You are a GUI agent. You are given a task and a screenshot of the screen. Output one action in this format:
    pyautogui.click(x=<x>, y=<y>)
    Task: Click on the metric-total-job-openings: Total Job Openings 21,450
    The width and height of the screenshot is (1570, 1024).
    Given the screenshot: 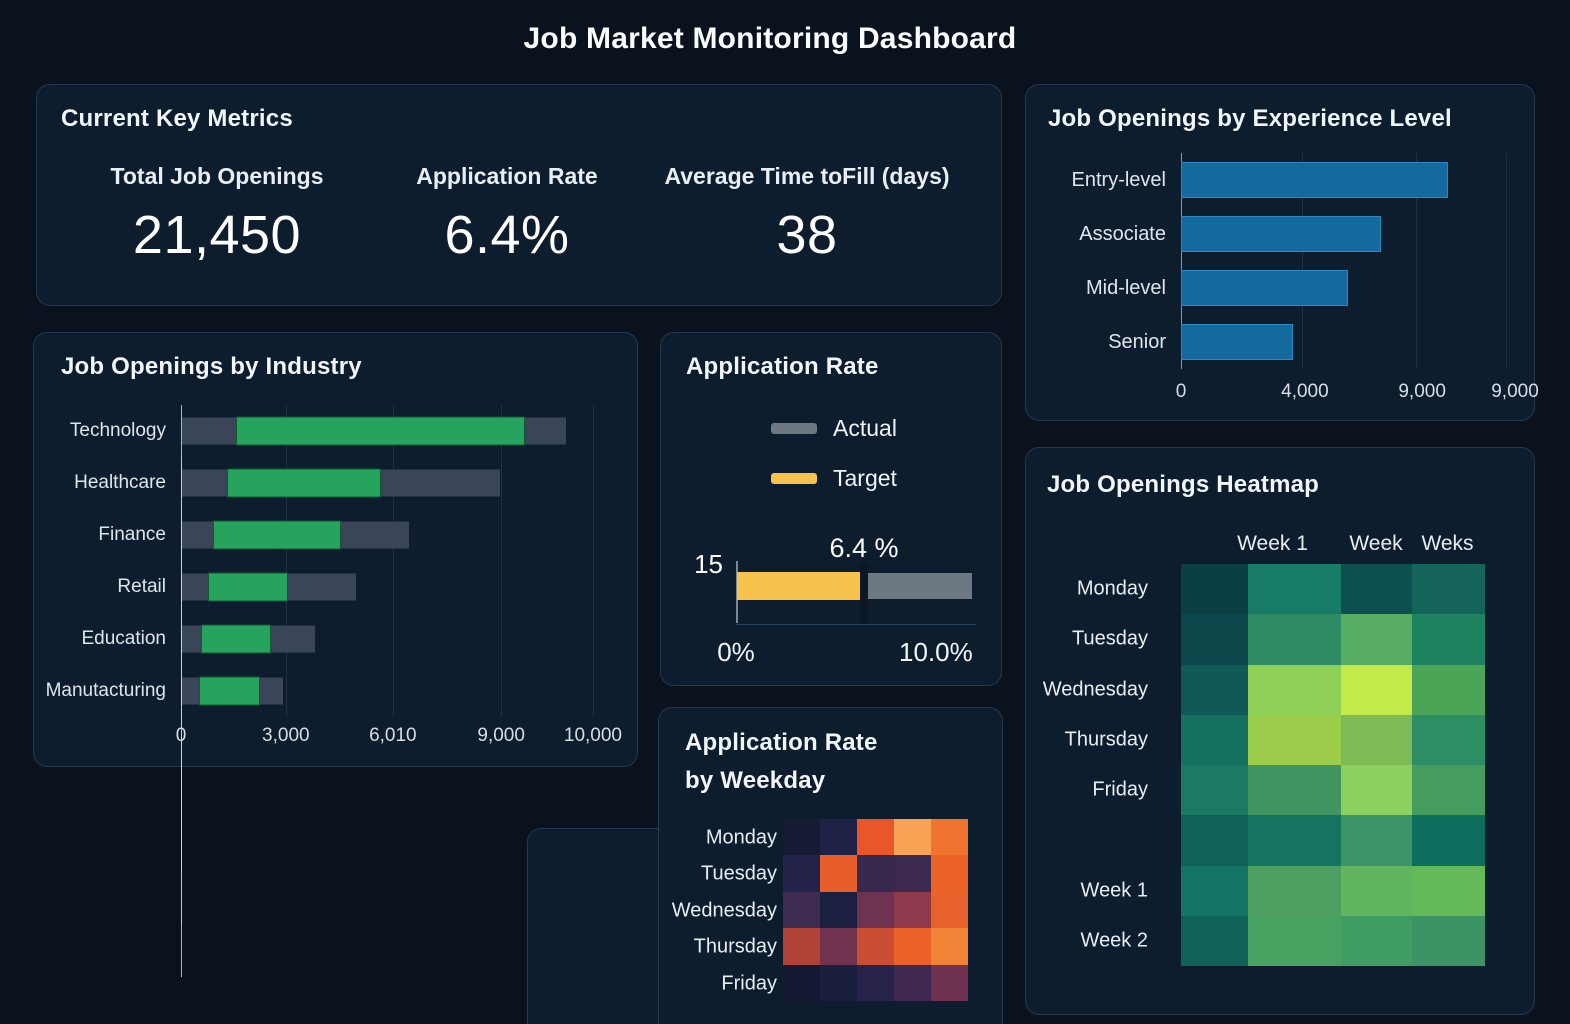 What is the action you would take?
    pyautogui.click(x=217, y=214)
    